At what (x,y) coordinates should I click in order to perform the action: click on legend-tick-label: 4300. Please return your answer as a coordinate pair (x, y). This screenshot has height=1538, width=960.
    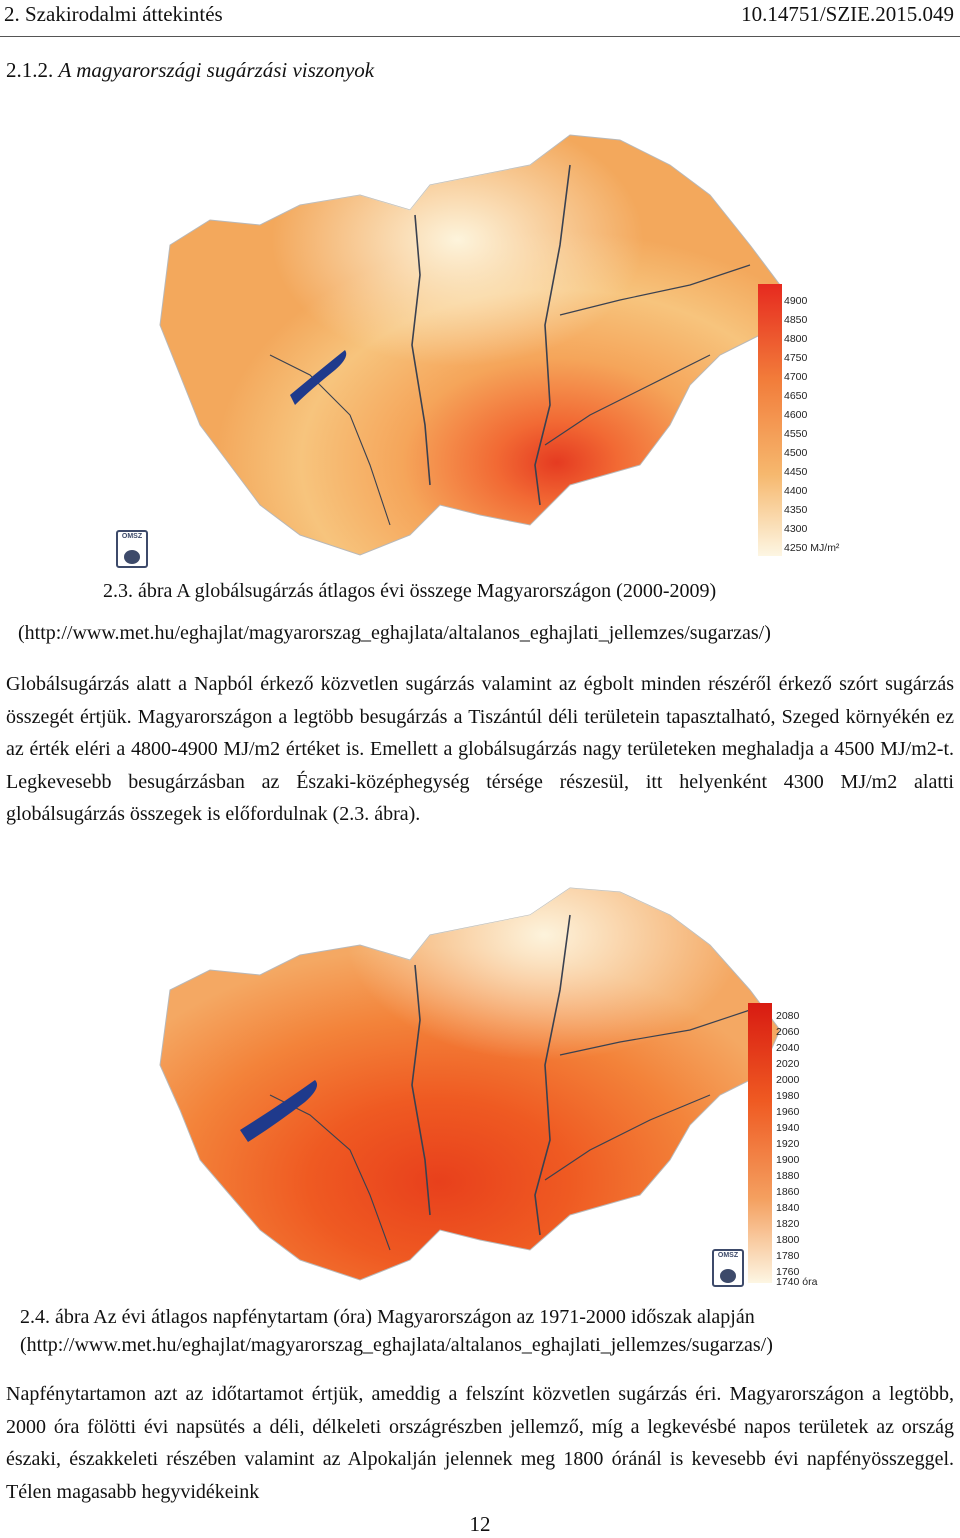
    Looking at the image, I should click on (796, 529).